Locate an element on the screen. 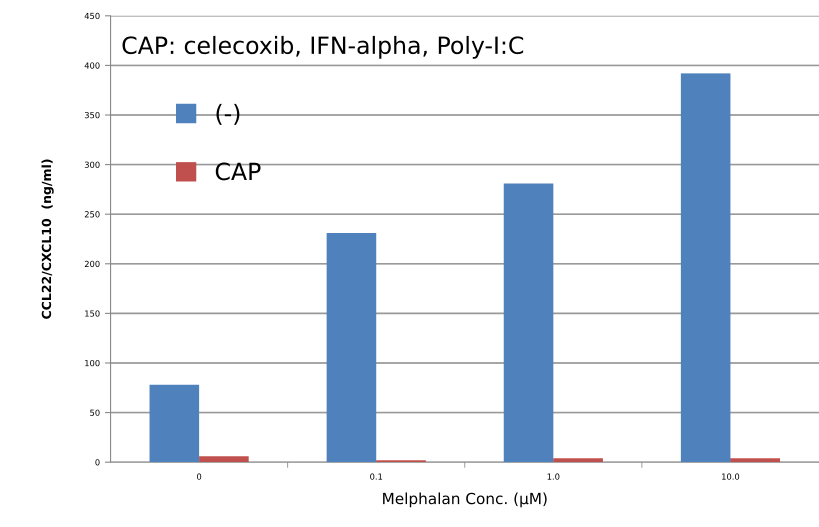 The width and height of the screenshot is (819, 527). x-tick-label: 1.0 is located at coordinates (554, 476).